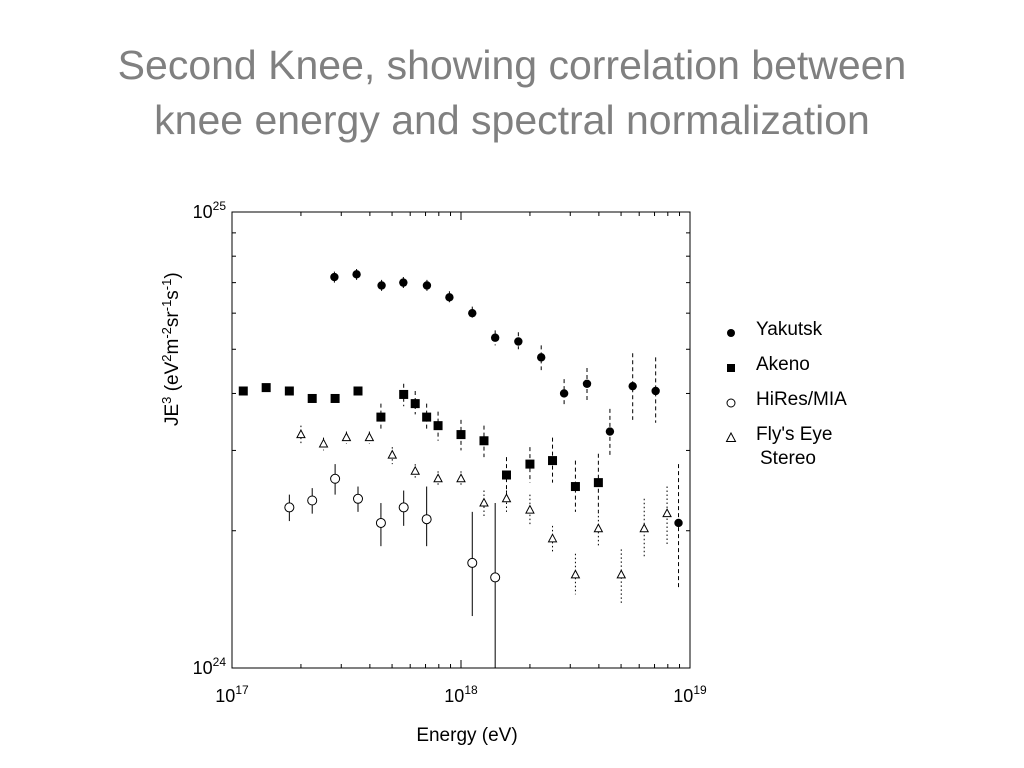 The height and width of the screenshot is (768, 1024). I want to click on legend-entry-hires-mia: HiRes/MIA, so click(810, 405).